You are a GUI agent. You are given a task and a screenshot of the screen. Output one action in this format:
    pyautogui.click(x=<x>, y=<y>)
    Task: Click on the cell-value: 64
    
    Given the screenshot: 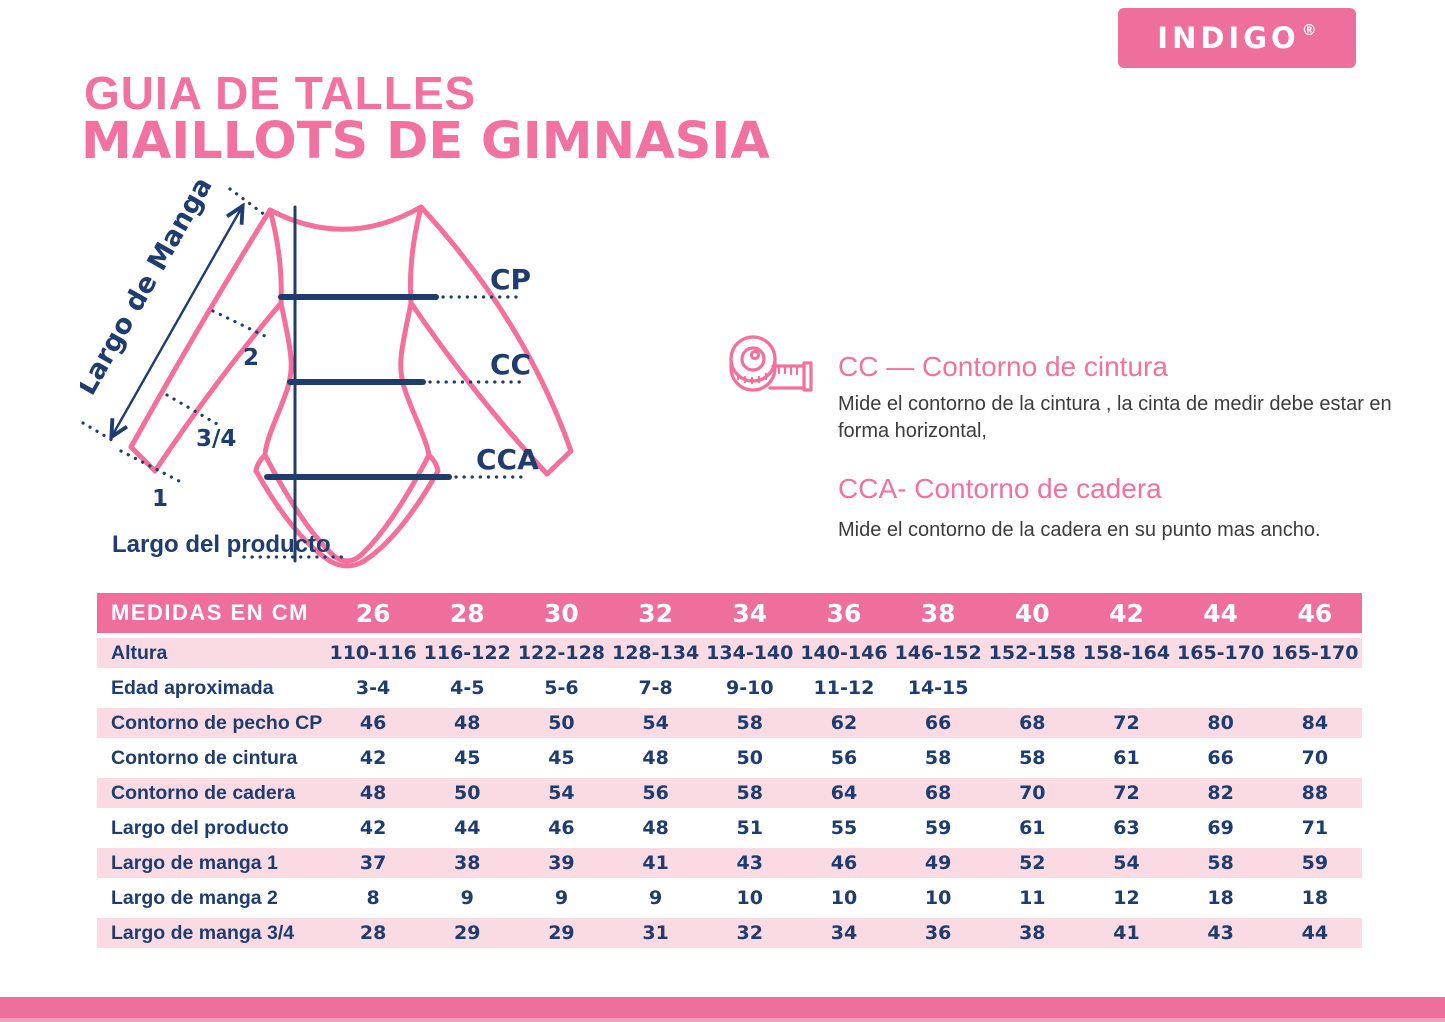 What is the action you would take?
    pyautogui.click(x=844, y=793)
    